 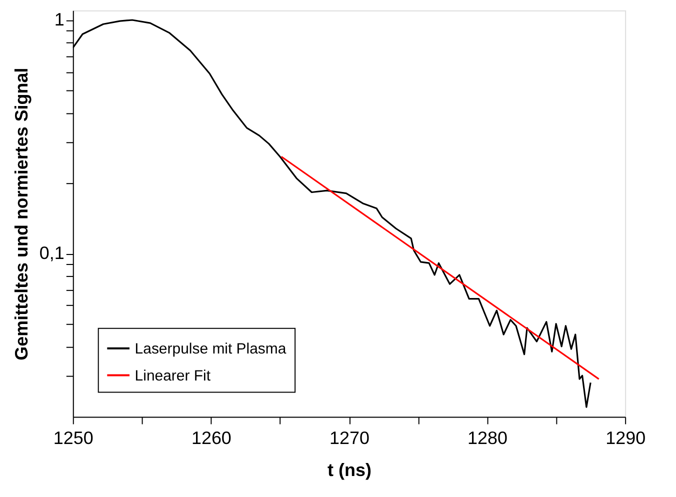 What do you see at coordinates (350, 470) in the screenshot?
I see `x-axis-title: t (ns)` at bounding box center [350, 470].